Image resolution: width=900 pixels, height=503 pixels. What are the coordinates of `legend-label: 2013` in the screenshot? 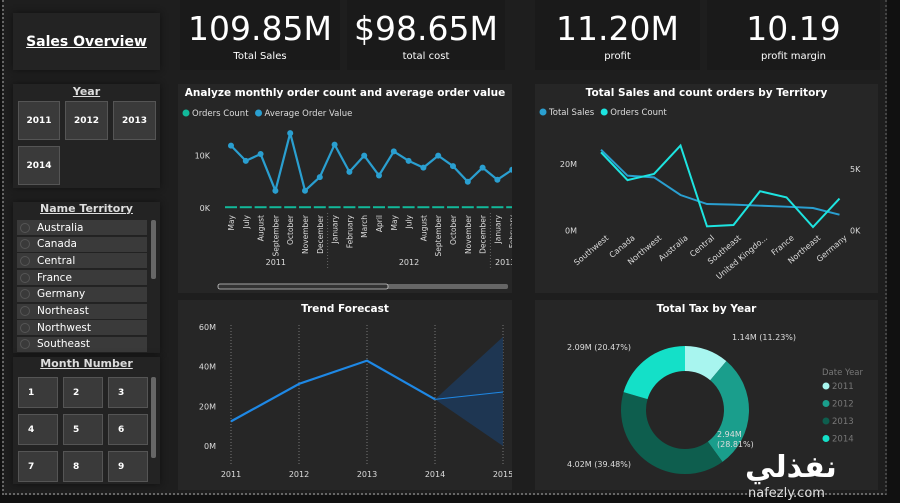 It's located at (843, 422).